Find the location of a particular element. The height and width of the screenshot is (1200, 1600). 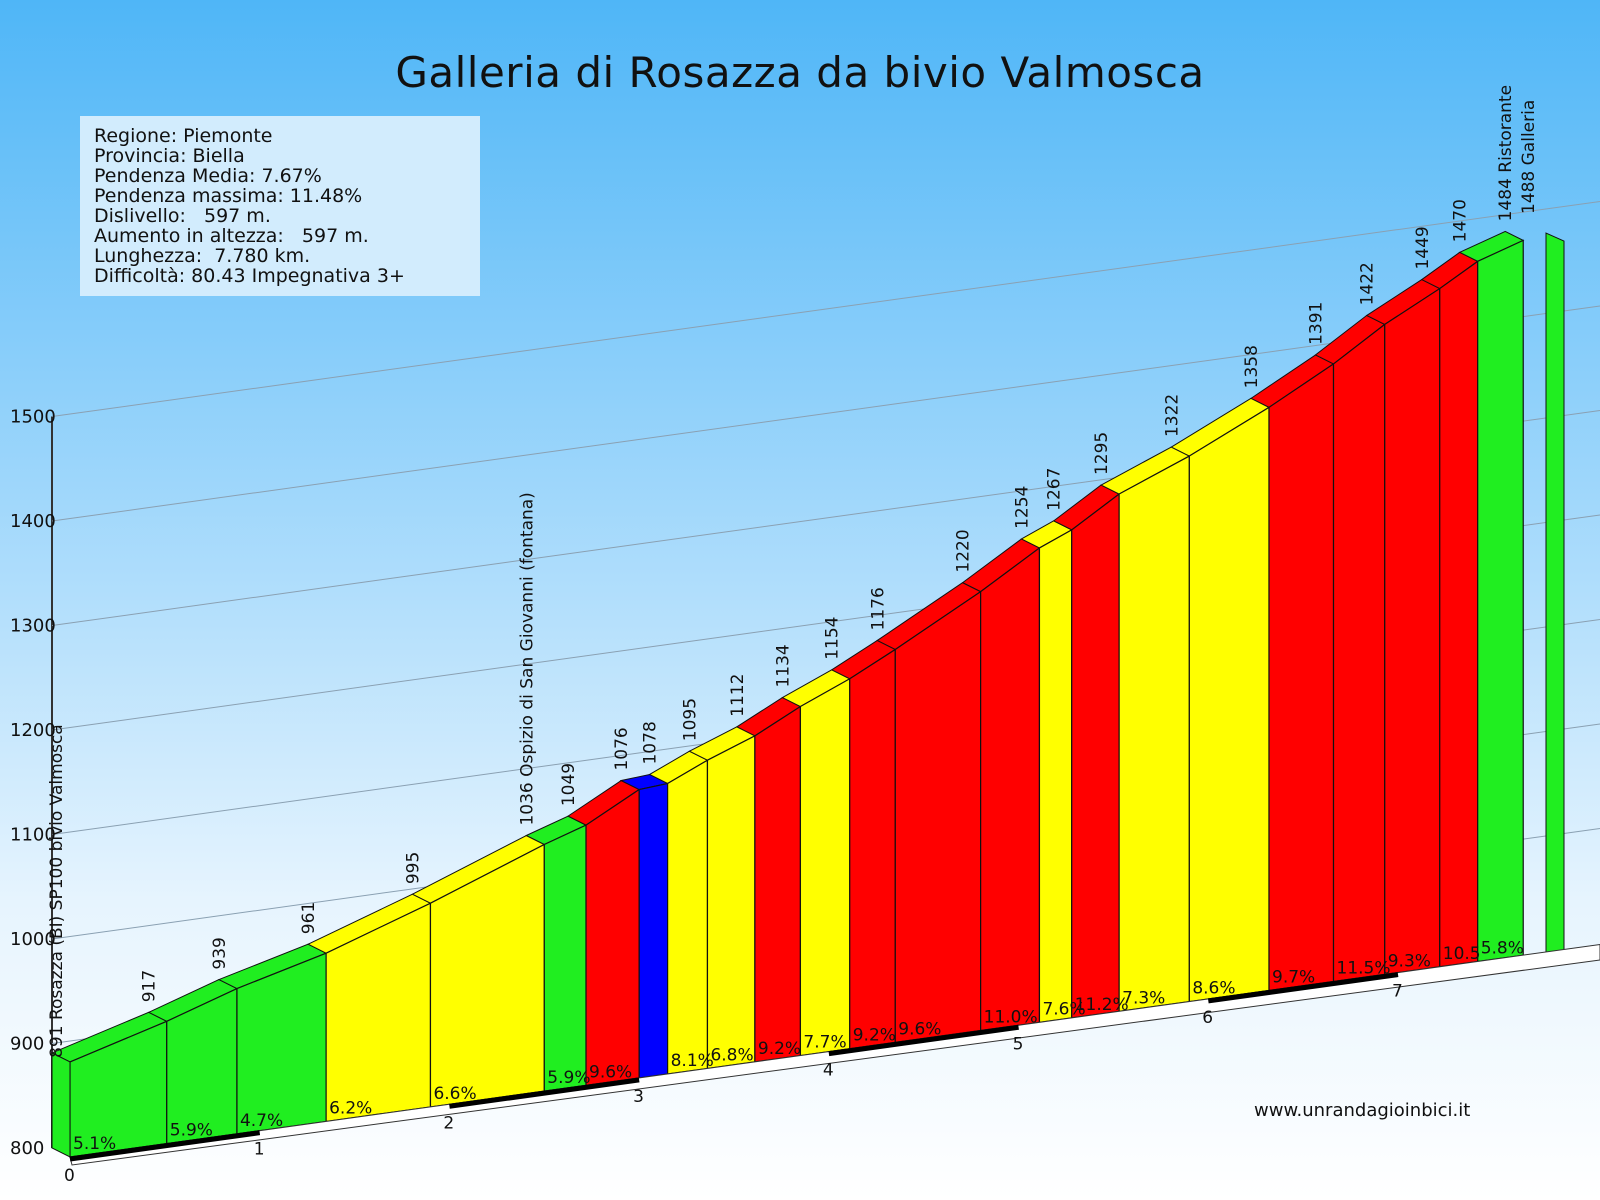

elevation-label: 1078 is located at coordinates (651, 742).